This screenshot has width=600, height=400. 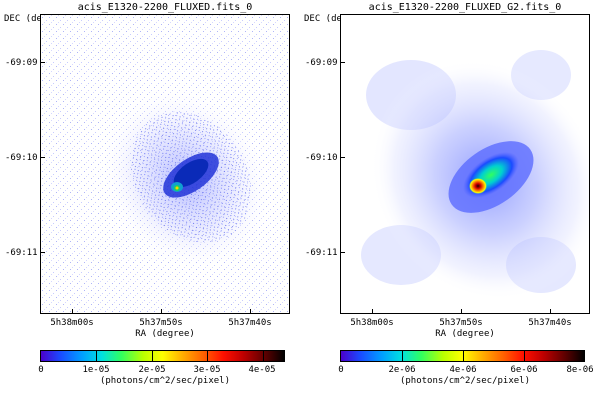 What do you see at coordinates (465, 7) in the screenshot?
I see `image-title: acis_E1320-2200_FLUXED_G2.fits_0` at bounding box center [465, 7].